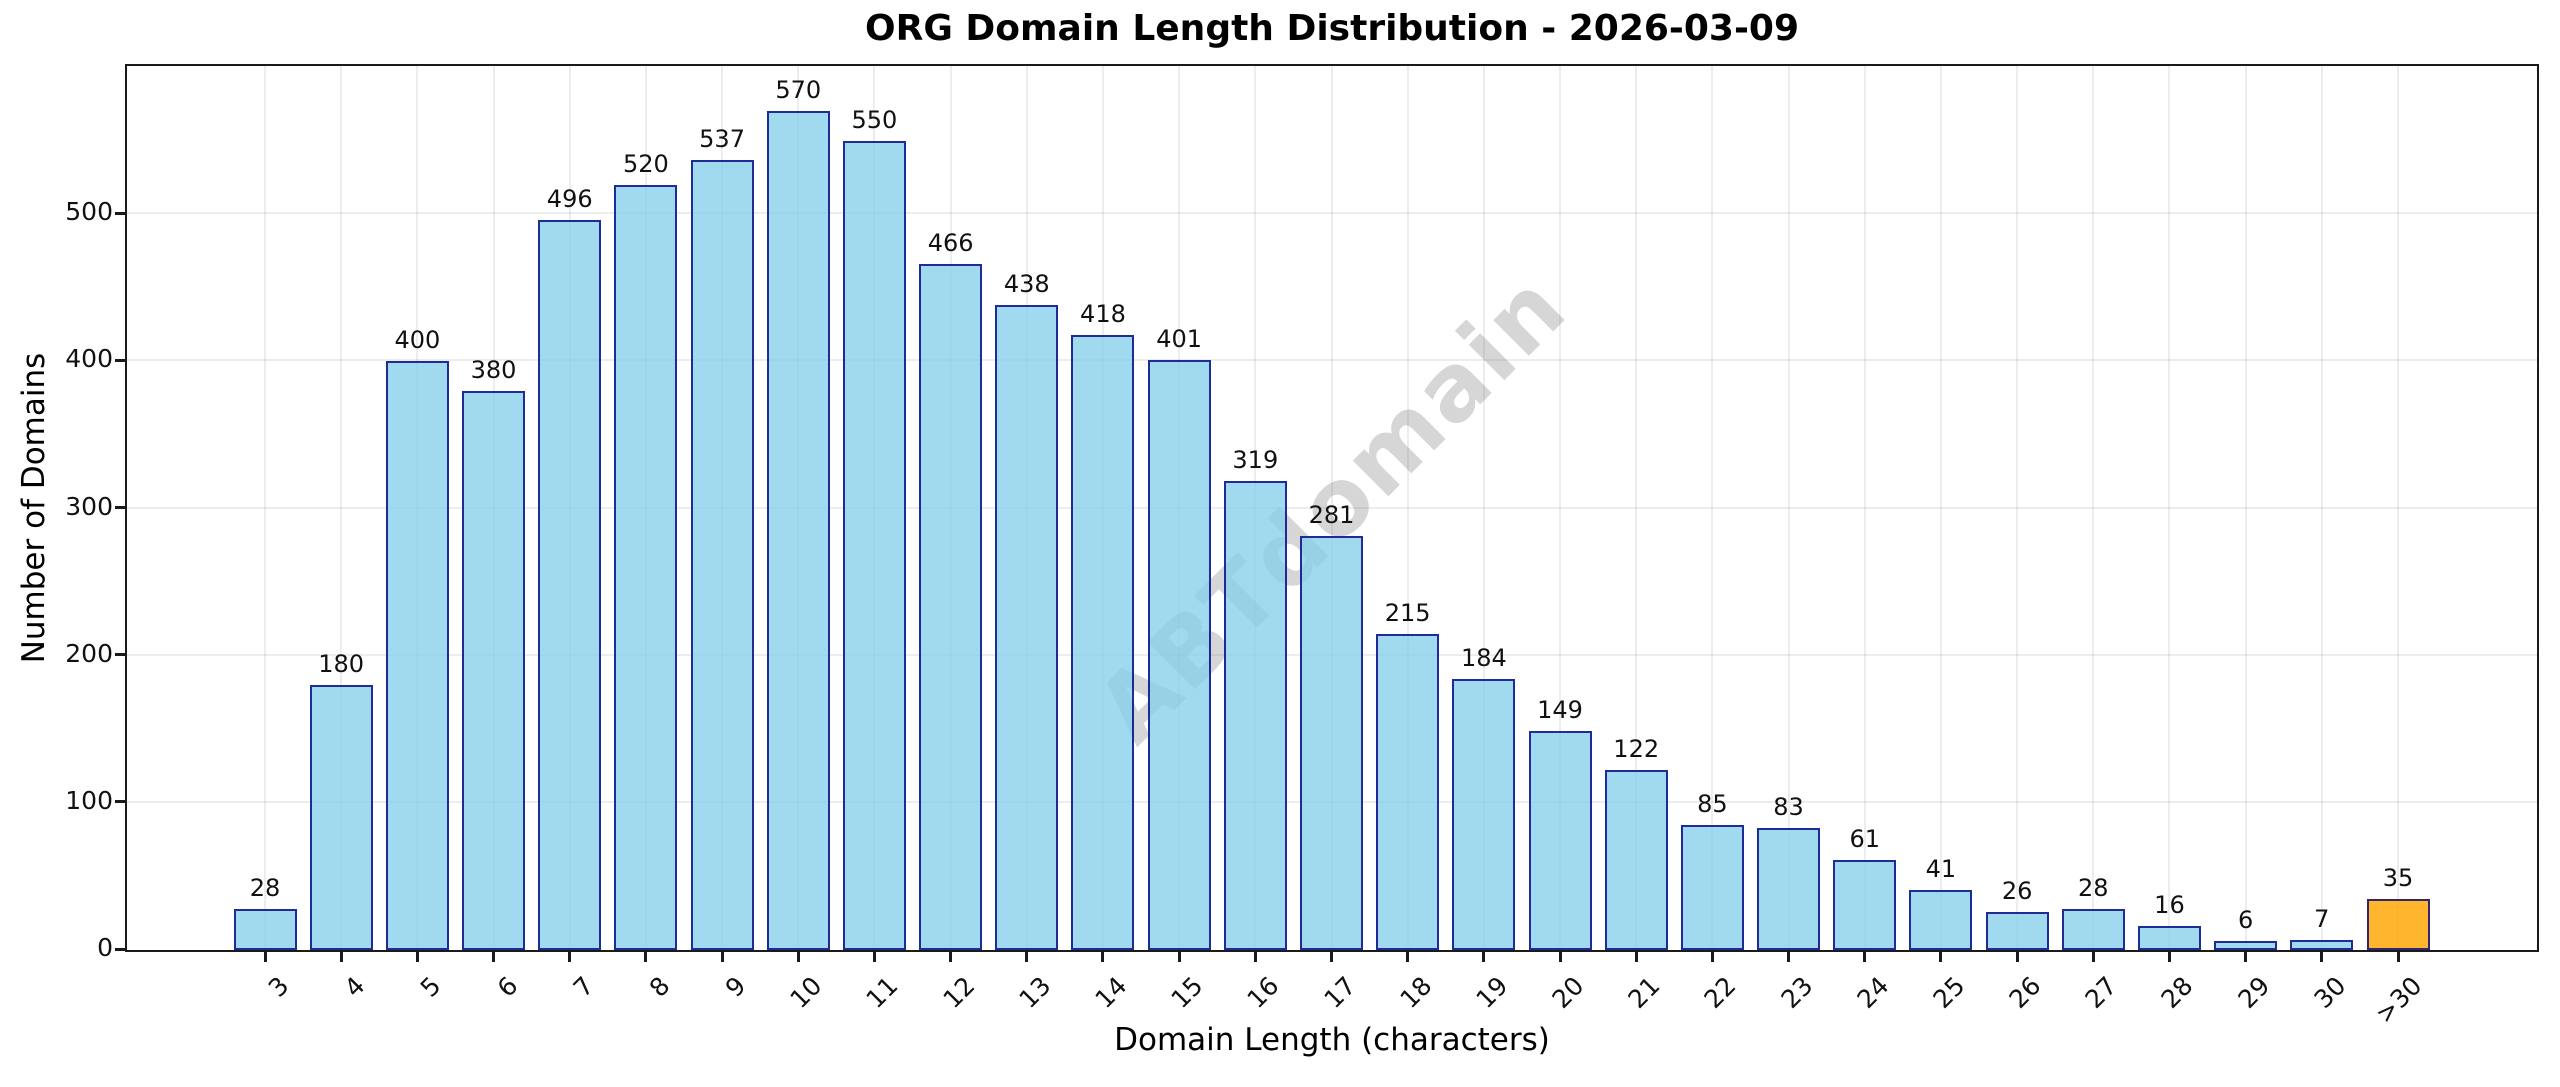  Describe the element at coordinates (583, 987) in the screenshot. I see `x-tick-label: 7` at that location.